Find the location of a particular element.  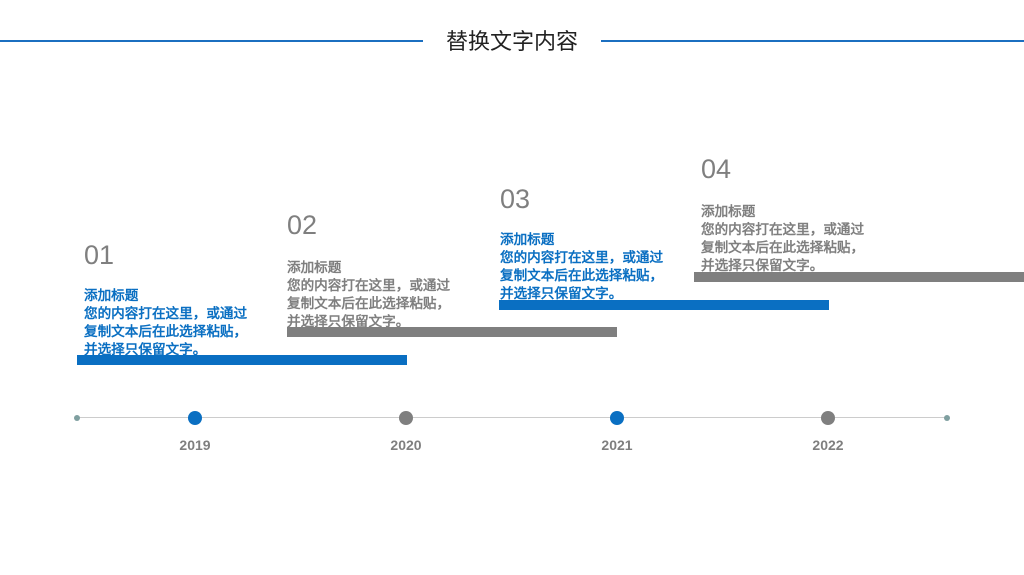

year-label: 2022 is located at coordinates (828, 445).